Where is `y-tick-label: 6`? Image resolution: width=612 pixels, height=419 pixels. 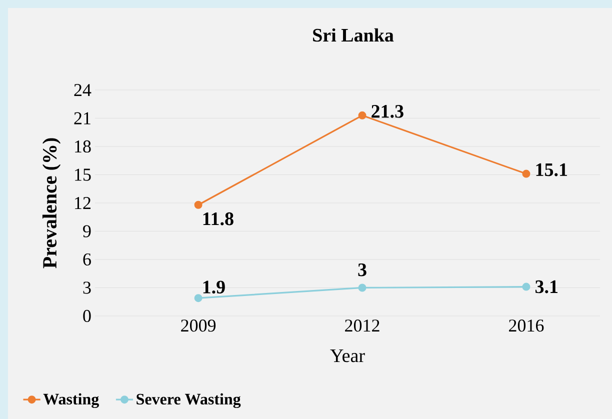 y-tick-label: 6 is located at coordinates (87, 259).